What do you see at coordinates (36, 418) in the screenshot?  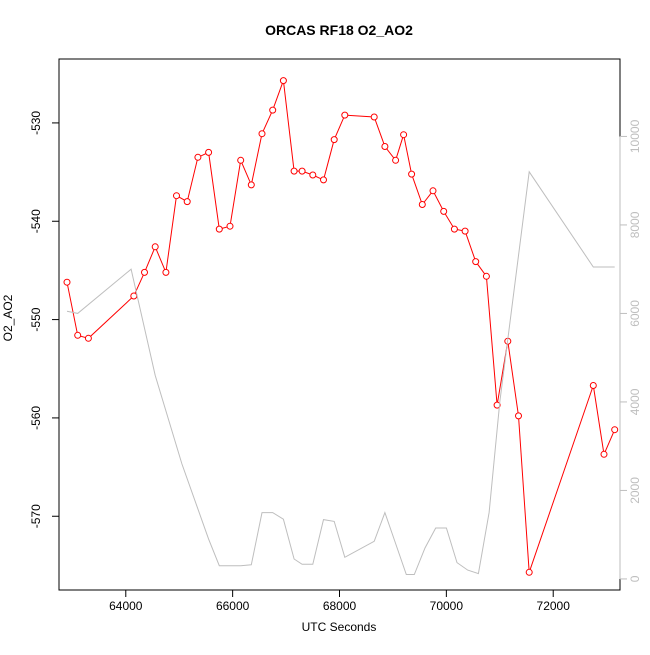 I see `y-tick-label: -560` at bounding box center [36, 418].